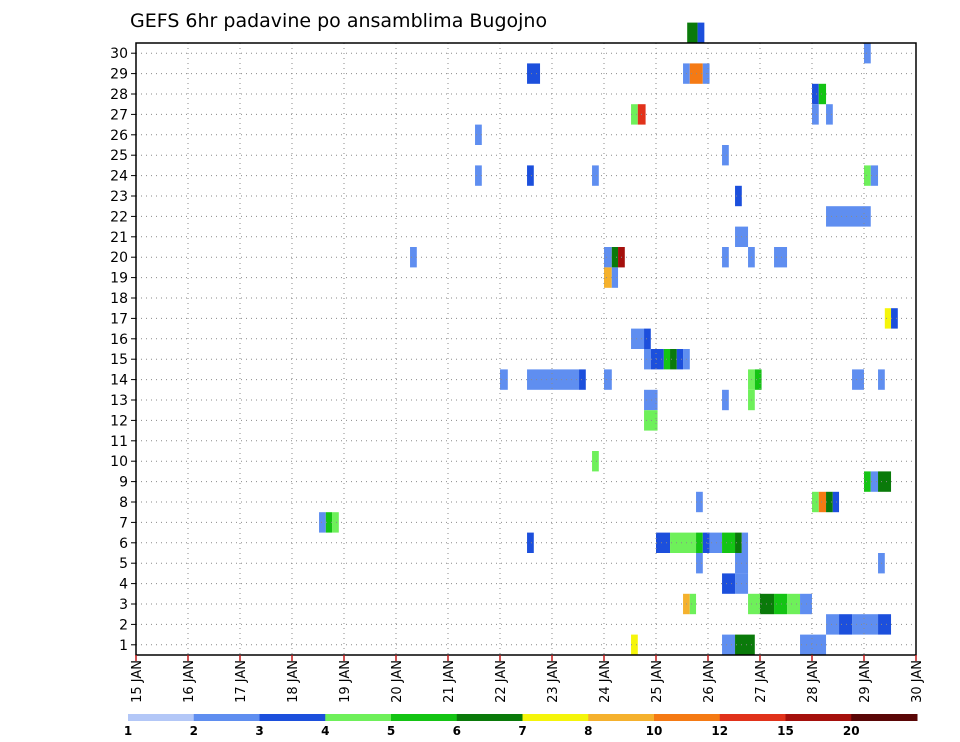 This screenshot has height=742, width=960. Describe the element at coordinates (391, 731) in the screenshot. I see `legend-label: 5` at that location.